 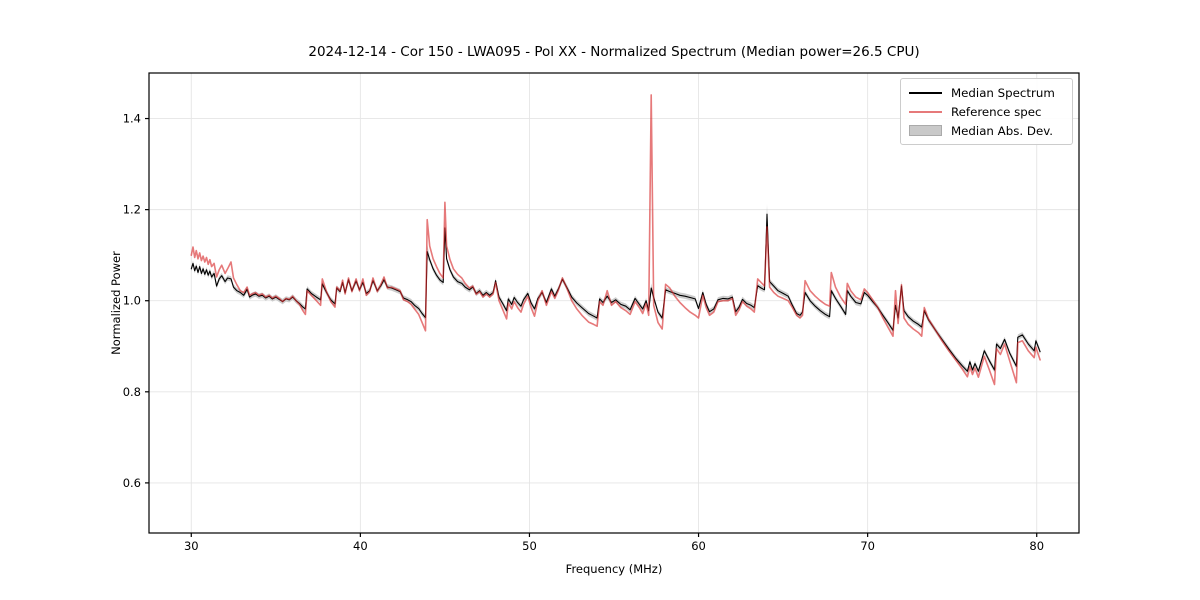 What do you see at coordinates (116, 303) in the screenshot?
I see `y-axis-label: Normalized Power` at bounding box center [116, 303].